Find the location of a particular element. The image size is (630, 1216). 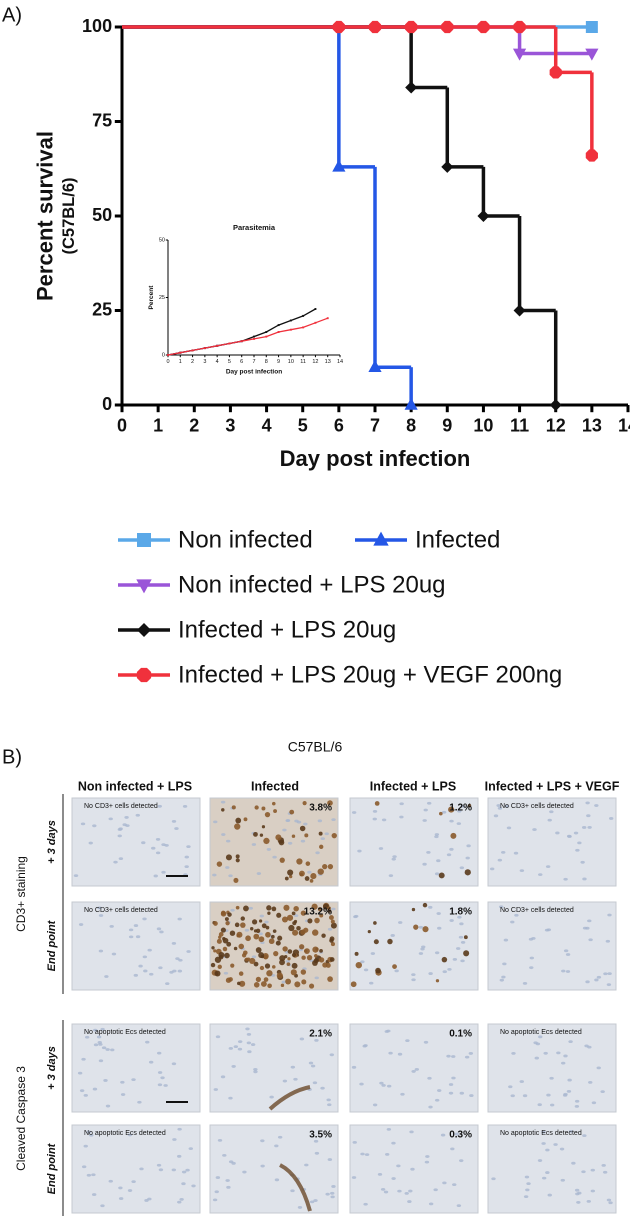

y-axis-label: Percent survival is located at coordinates (44, 216).